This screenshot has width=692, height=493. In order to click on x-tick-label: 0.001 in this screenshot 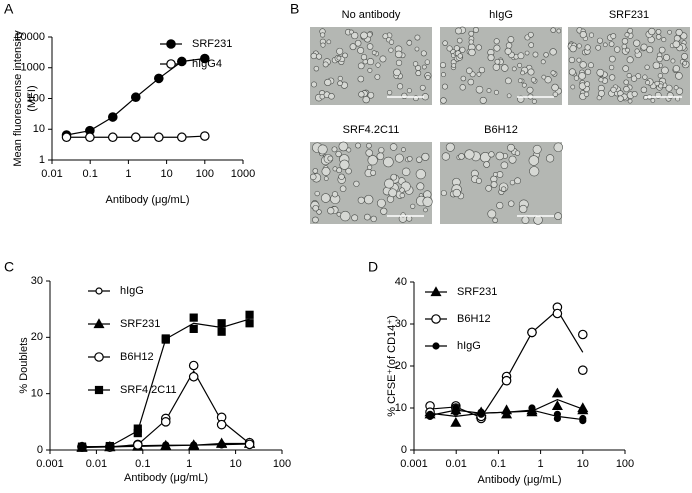, I will do `click(50, 464)`.